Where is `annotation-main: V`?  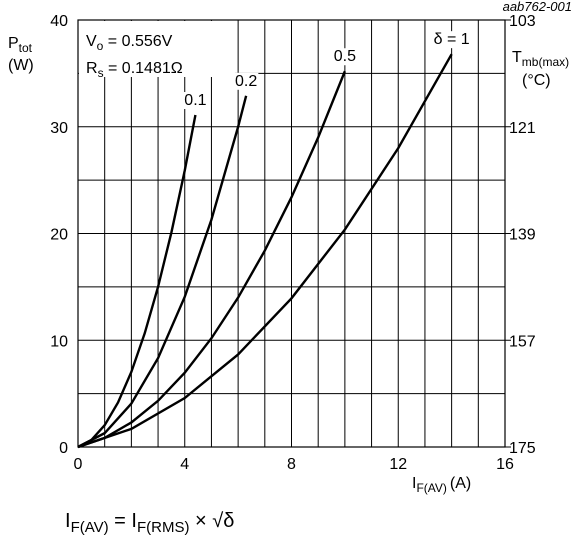
annotation-main: V is located at coordinates (91, 41).